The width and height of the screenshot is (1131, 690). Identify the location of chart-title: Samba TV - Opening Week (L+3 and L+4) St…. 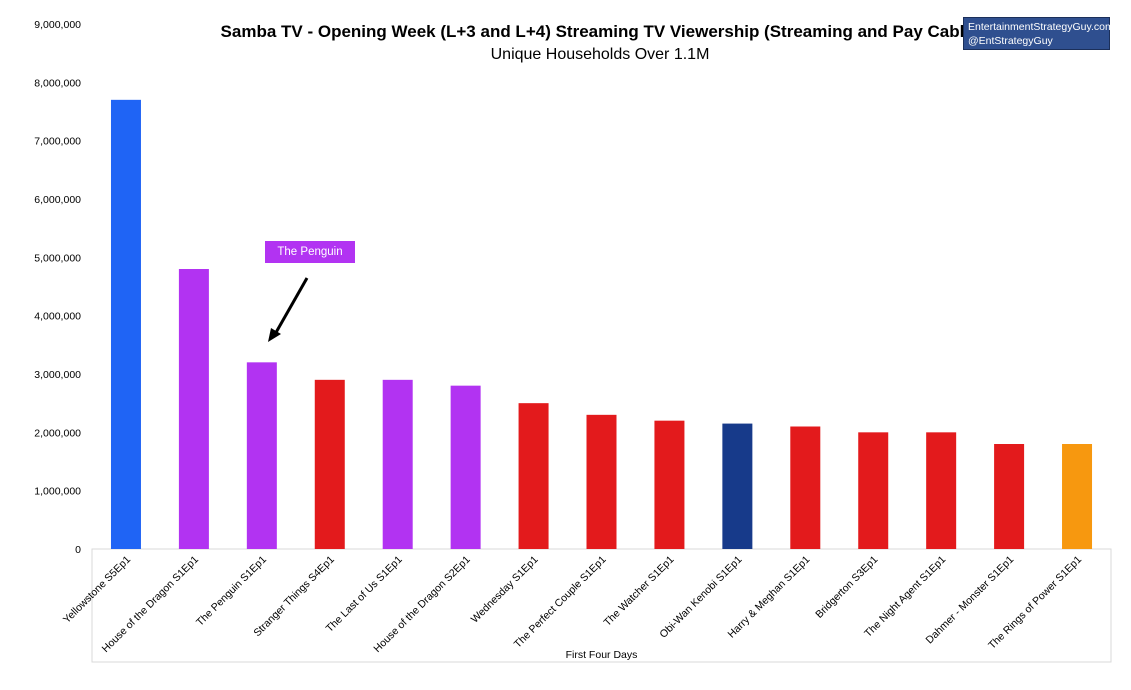
(600, 31).